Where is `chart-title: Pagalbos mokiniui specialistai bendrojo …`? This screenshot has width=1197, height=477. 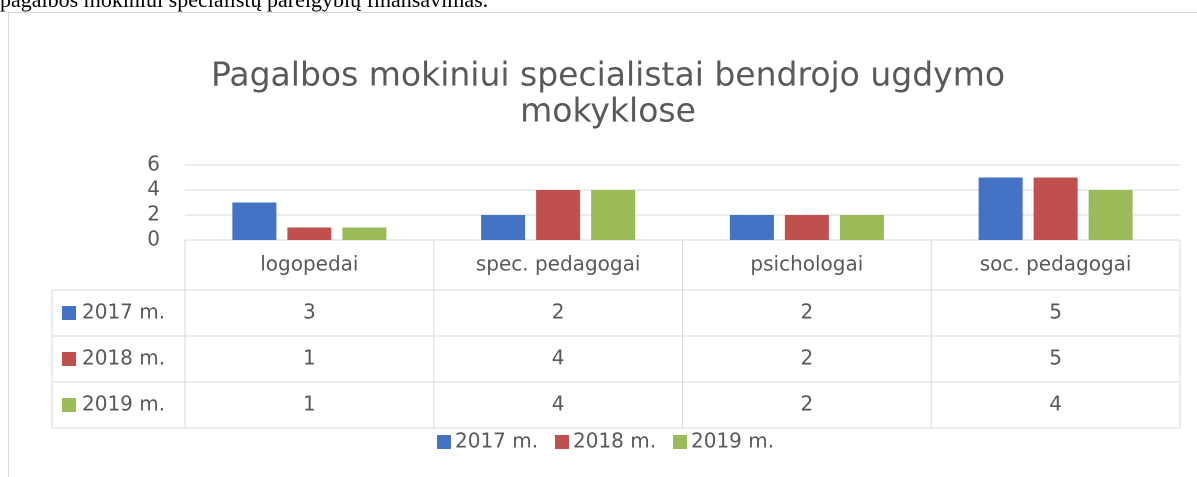
chart-title: Pagalbos mokiniui specialistai bendrojo … is located at coordinates (608, 74).